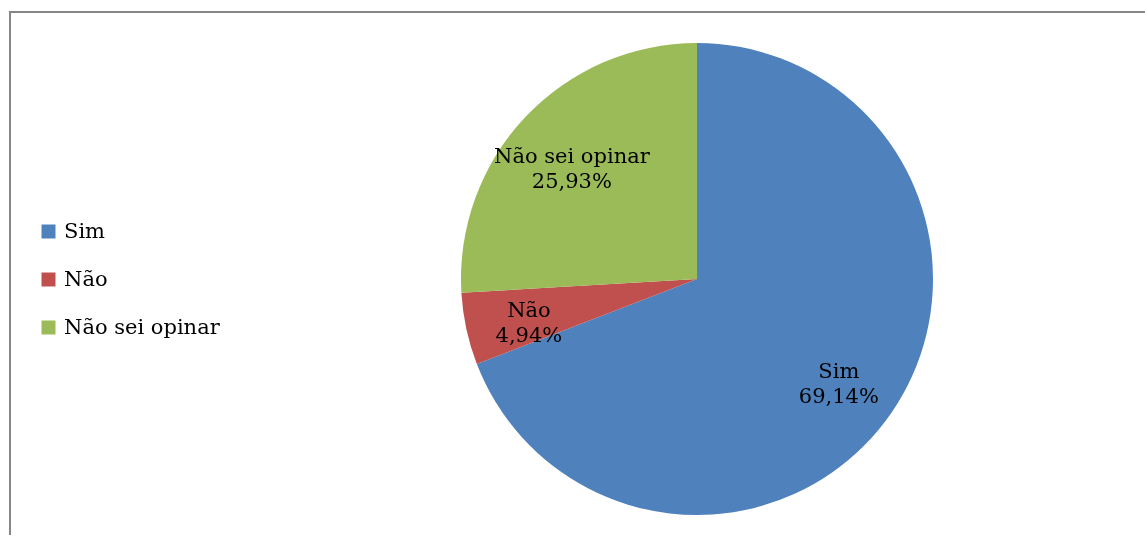 This screenshot has width=1147, height=537. I want to click on data-label: 69,14%, so click(838, 396).